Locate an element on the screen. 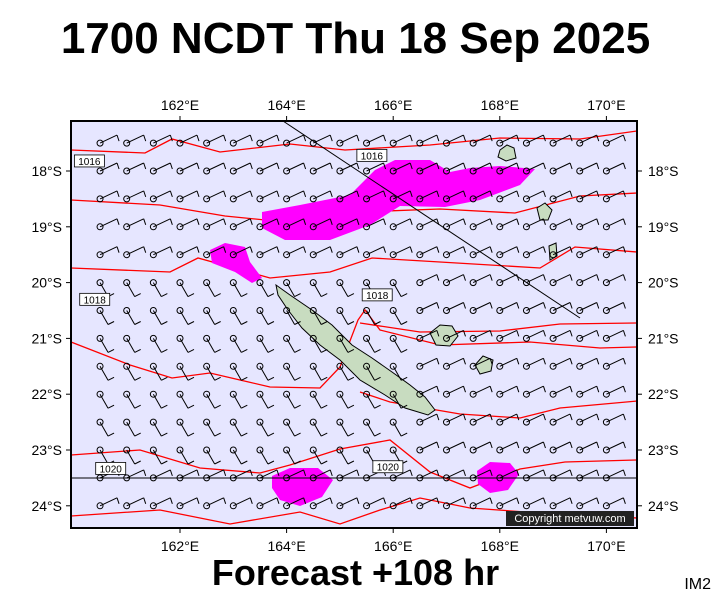 The height and width of the screenshot is (600, 711). lon-tick-label-bottom: 164°E is located at coordinates (286, 546).